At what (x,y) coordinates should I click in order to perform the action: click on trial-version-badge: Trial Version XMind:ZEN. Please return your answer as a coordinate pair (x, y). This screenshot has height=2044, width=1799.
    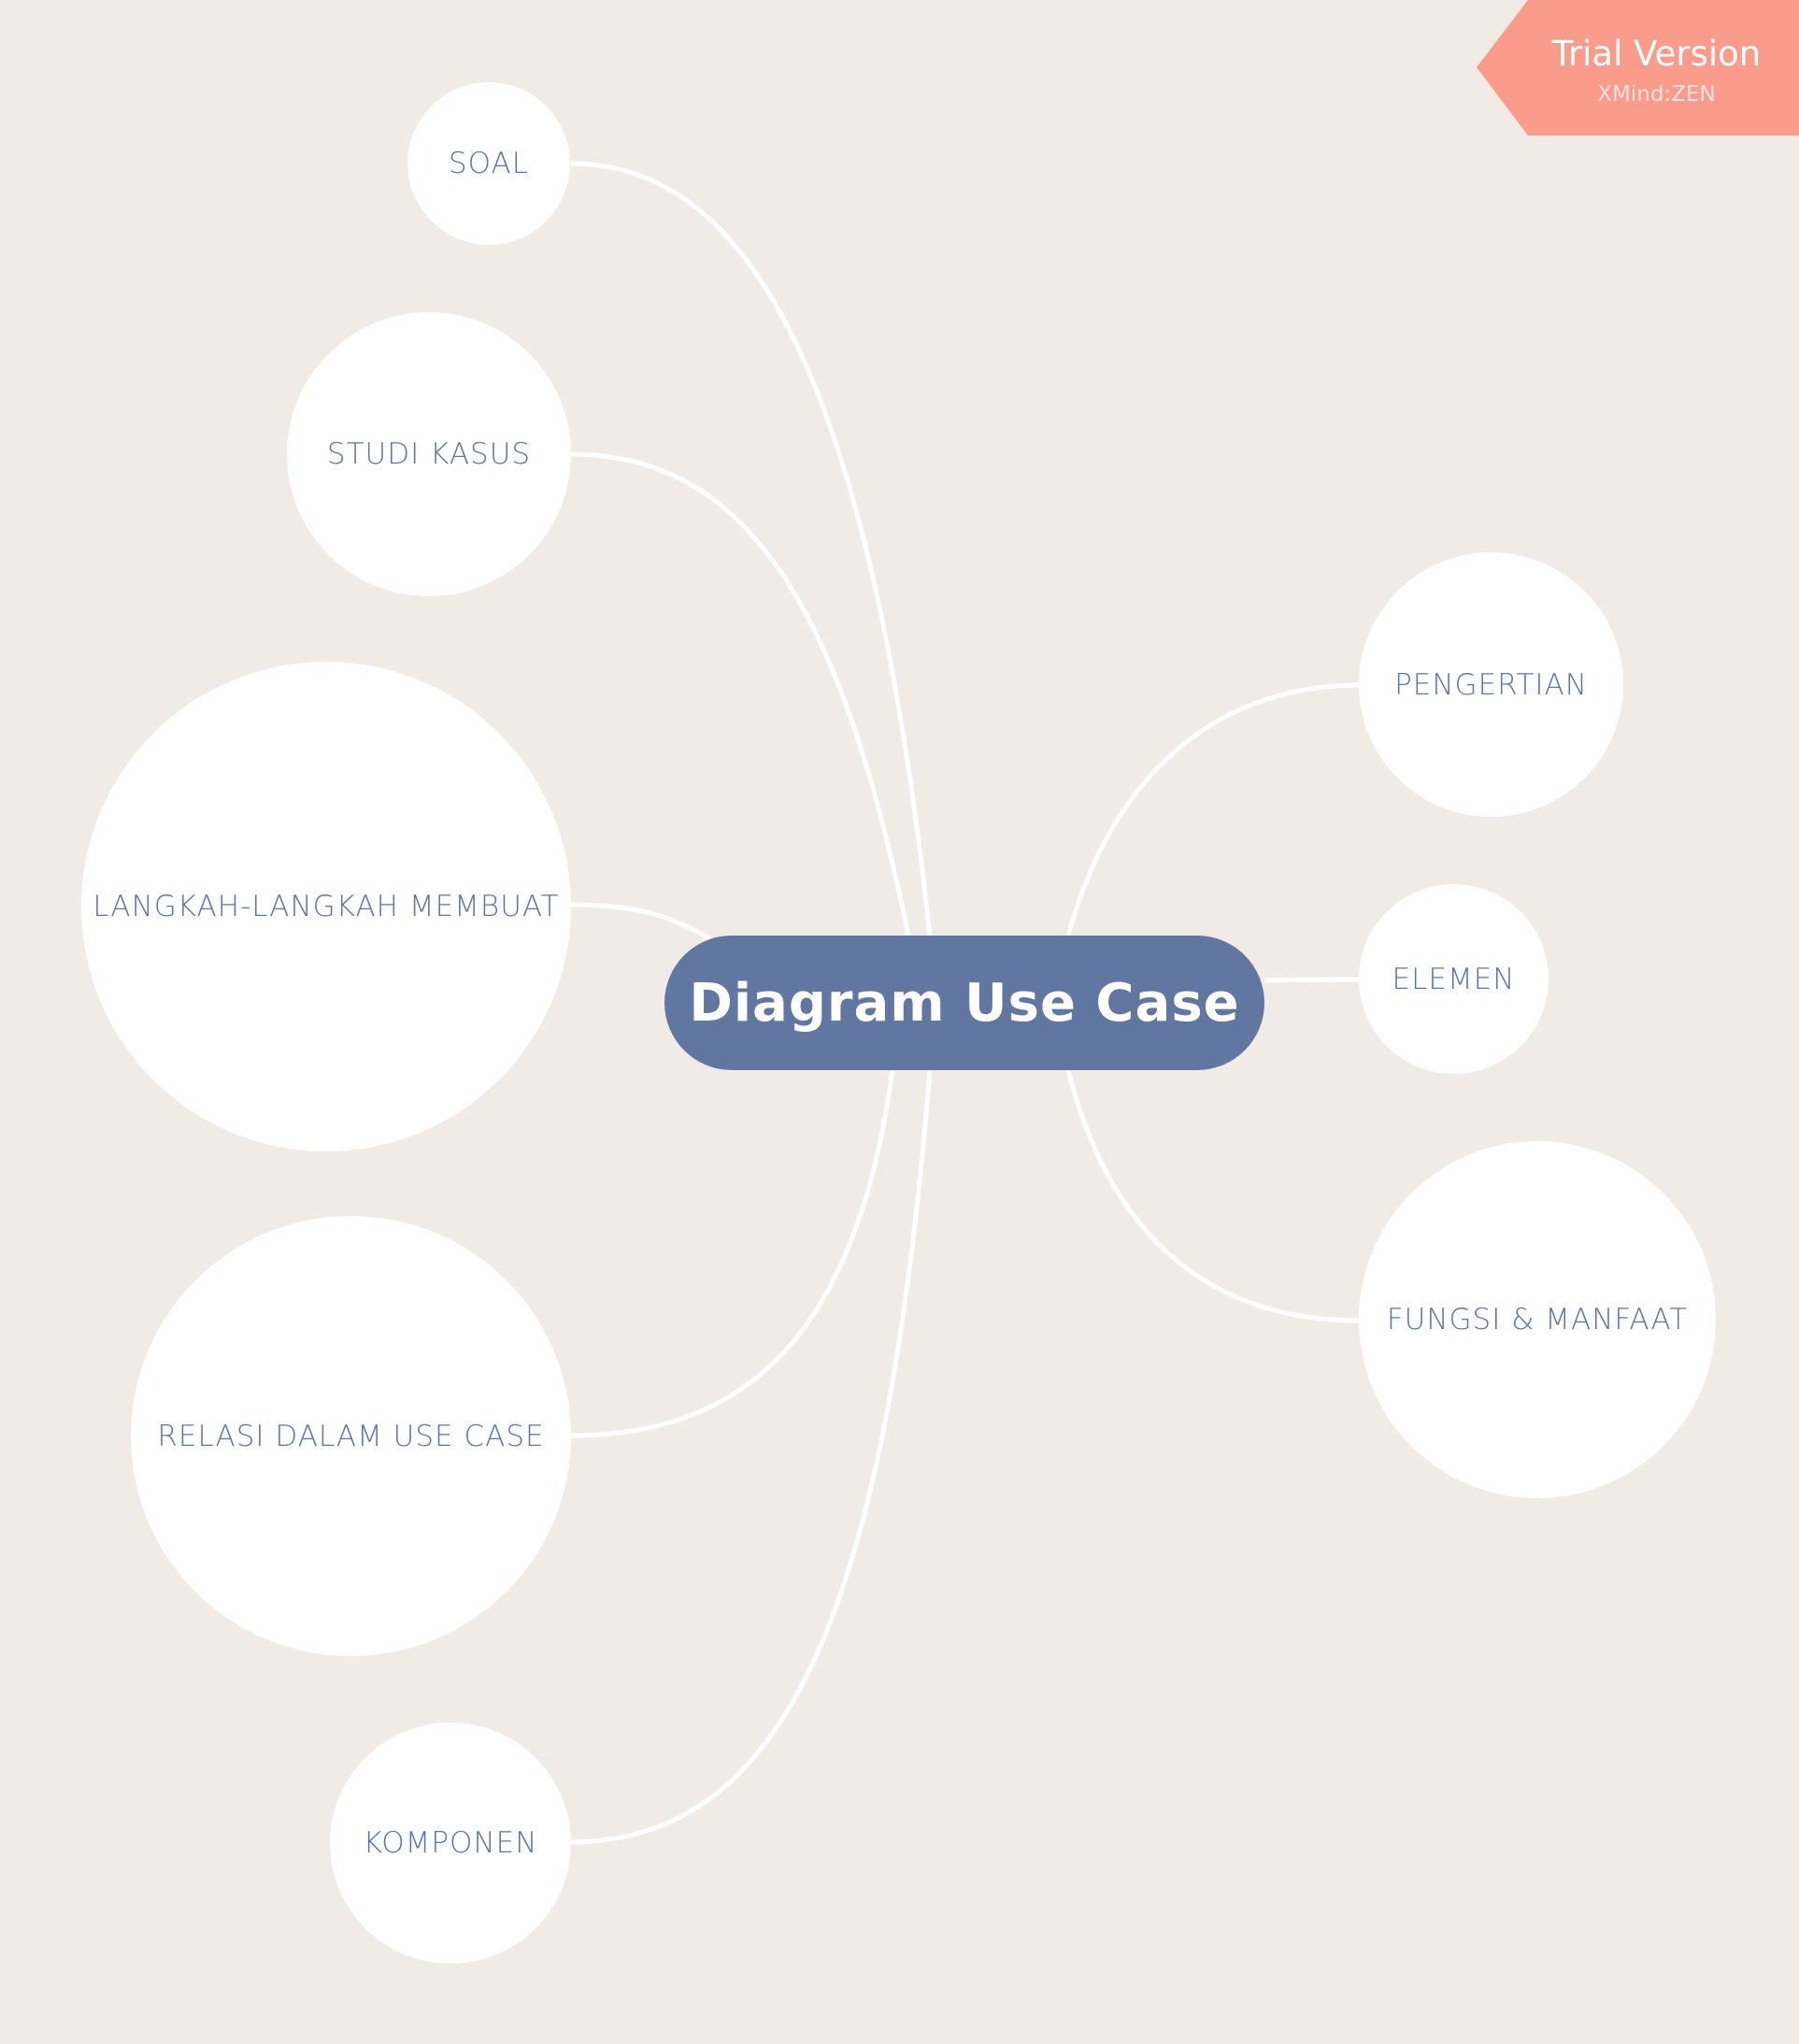
    Looking at the image, I should click on (1638, 68).